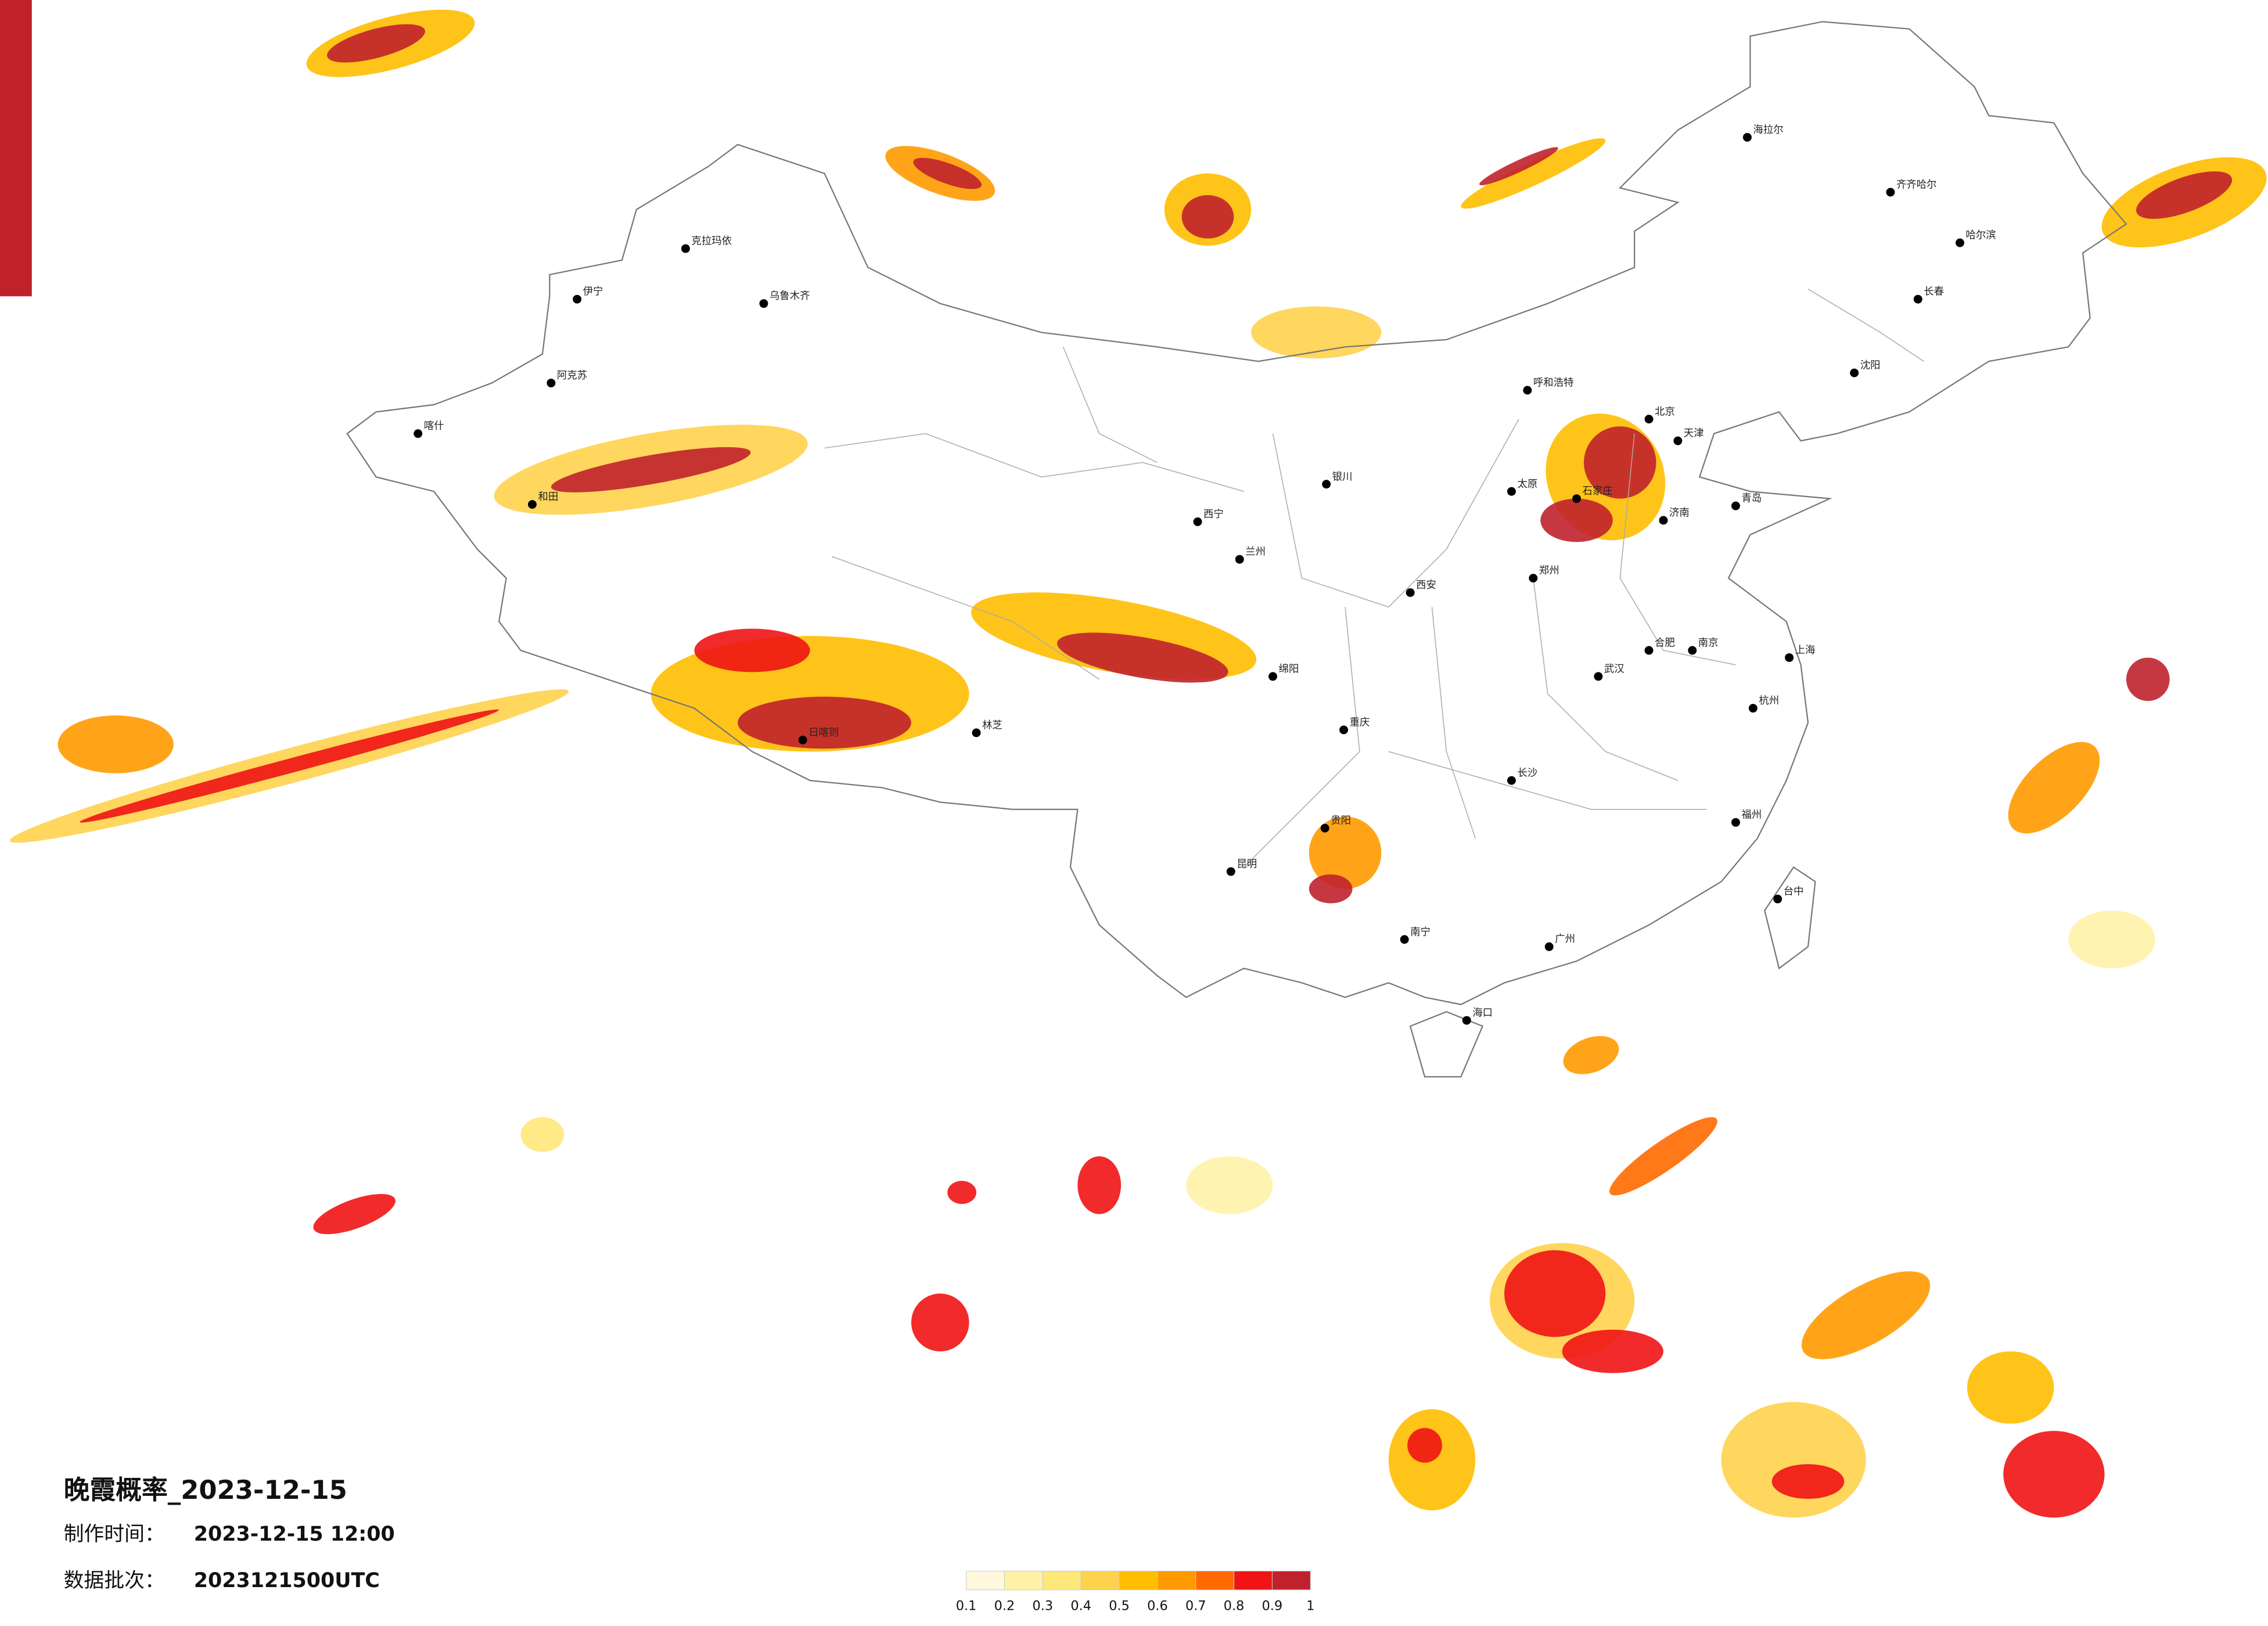  Describe the element at coordinates (1679, 513) in the screenshot. I see `city-label: 济南` at that location.